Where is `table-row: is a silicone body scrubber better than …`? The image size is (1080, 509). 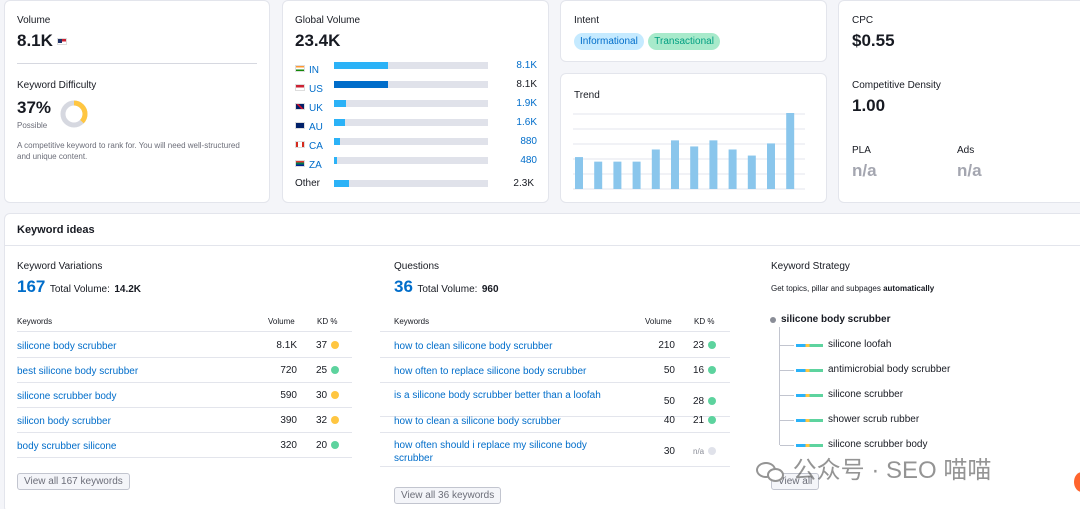
table-row: is a silicone body scrubber better than … is located at coordinates (555, 400).